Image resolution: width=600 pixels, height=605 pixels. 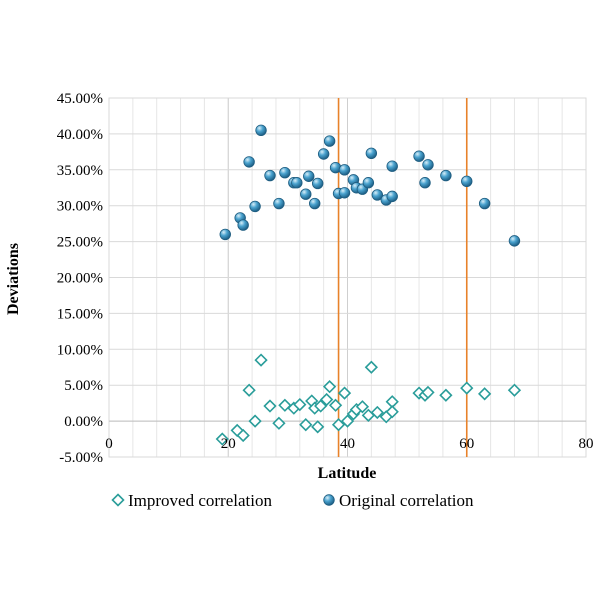 I want to click on y-tick-label: 45.00%, so click(x=80, y=99).